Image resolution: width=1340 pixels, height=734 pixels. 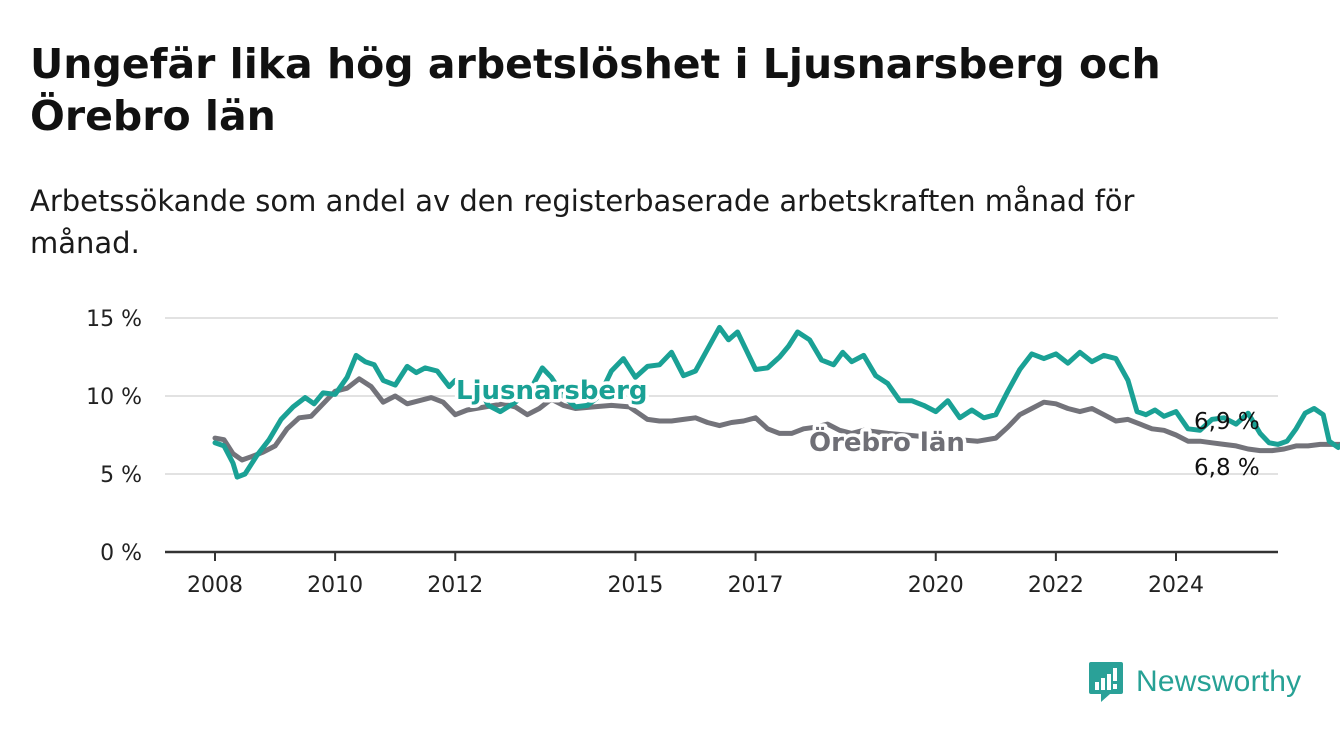 I want to click on y-tick-label: 15 %, so click(x=114, y=319).